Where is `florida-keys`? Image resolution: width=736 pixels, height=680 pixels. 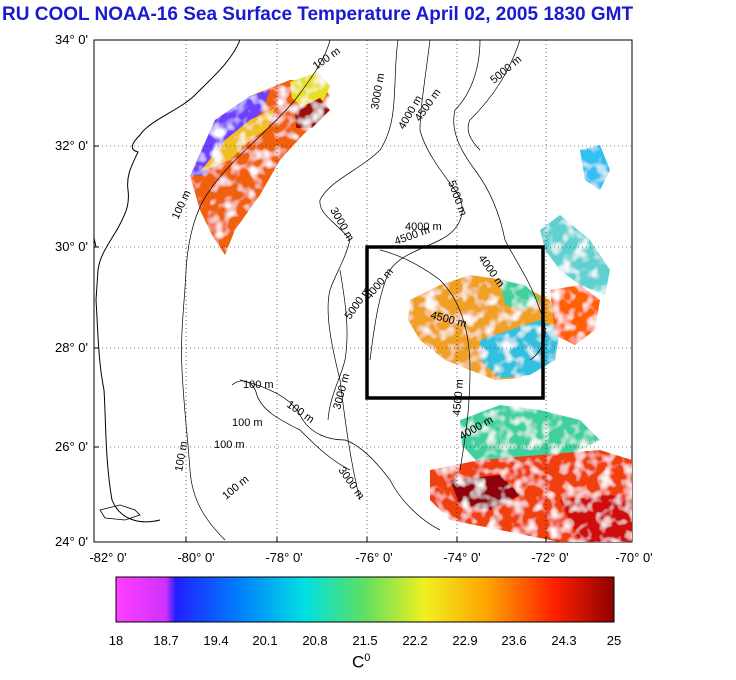
florida-keys is located at coordinates (120, 512).